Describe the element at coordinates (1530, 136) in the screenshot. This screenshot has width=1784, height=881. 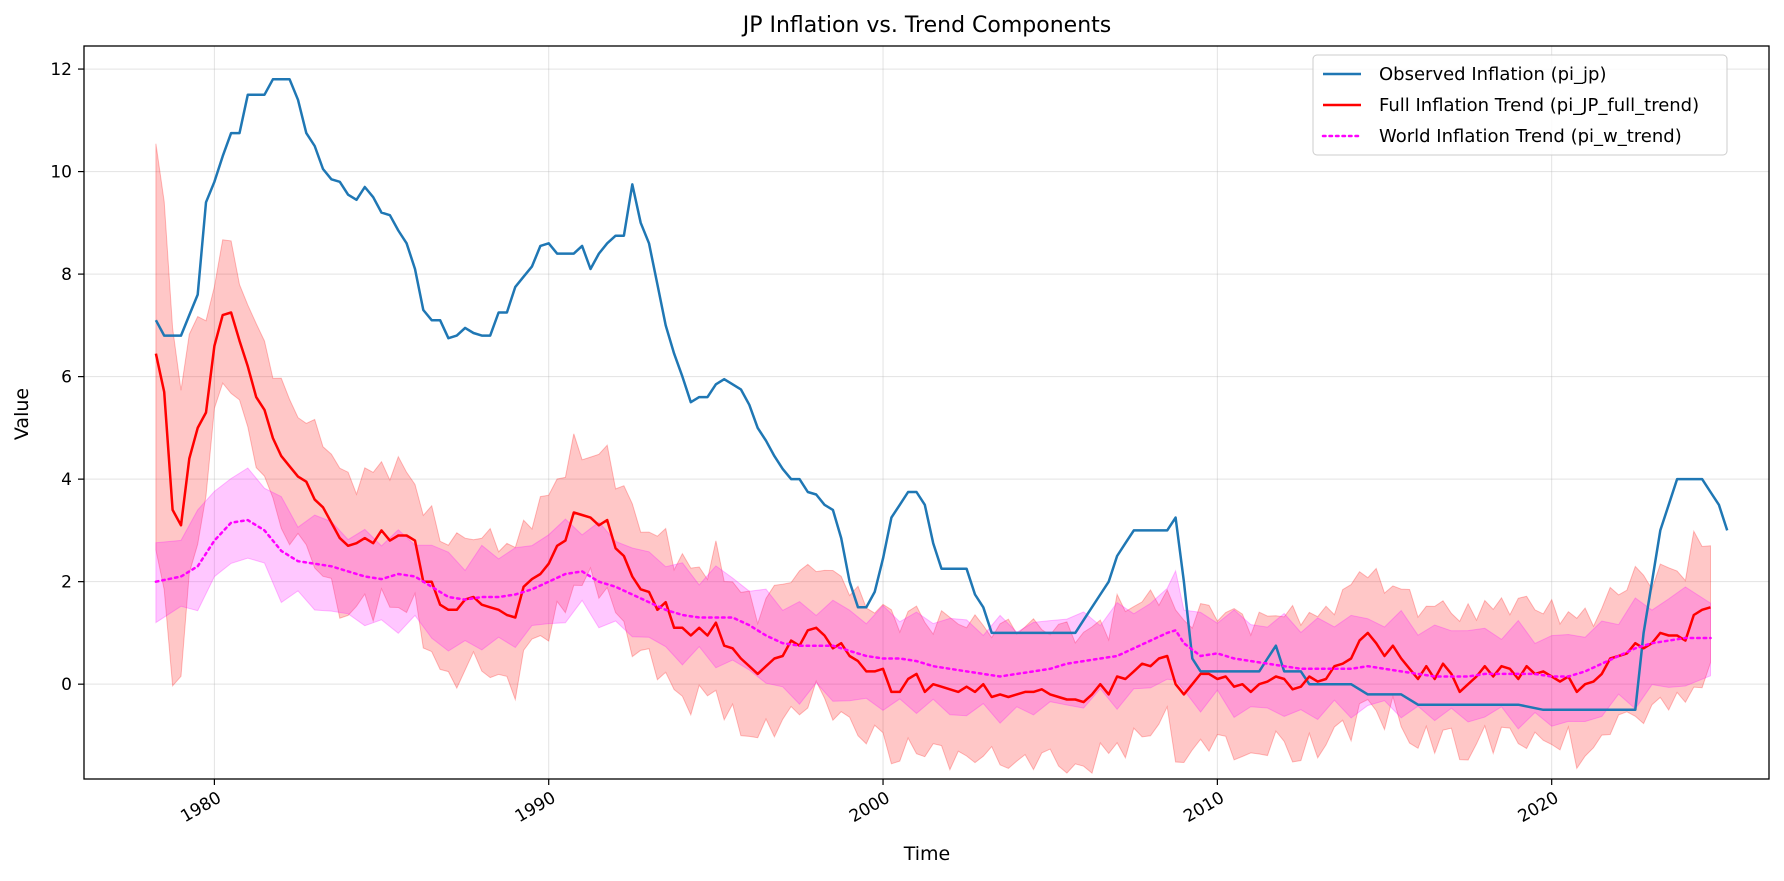
I see `legend-label: World Inflation Trend (pi_w_trend)` at that location.